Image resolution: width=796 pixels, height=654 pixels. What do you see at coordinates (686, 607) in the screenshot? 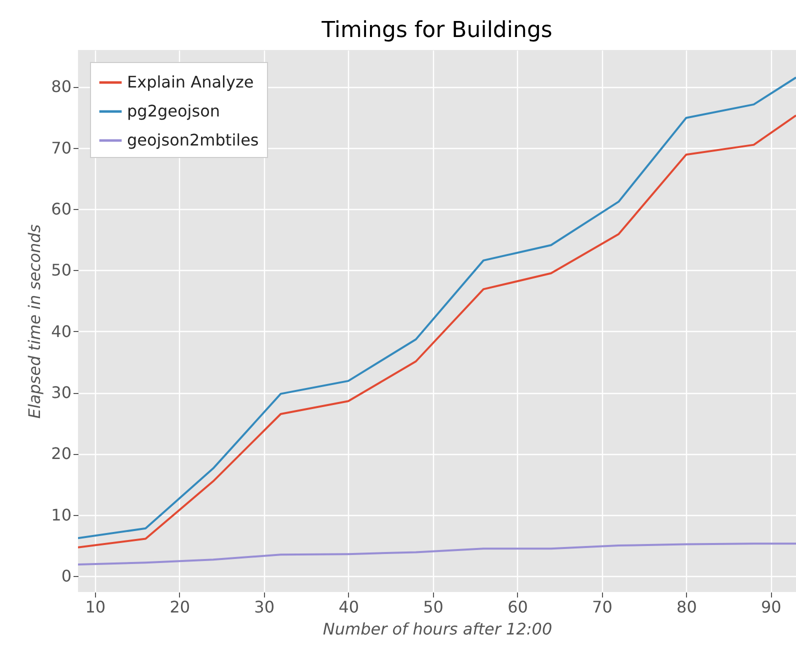
I see `x-tick-label: 80` at bounding box center [686, 607].